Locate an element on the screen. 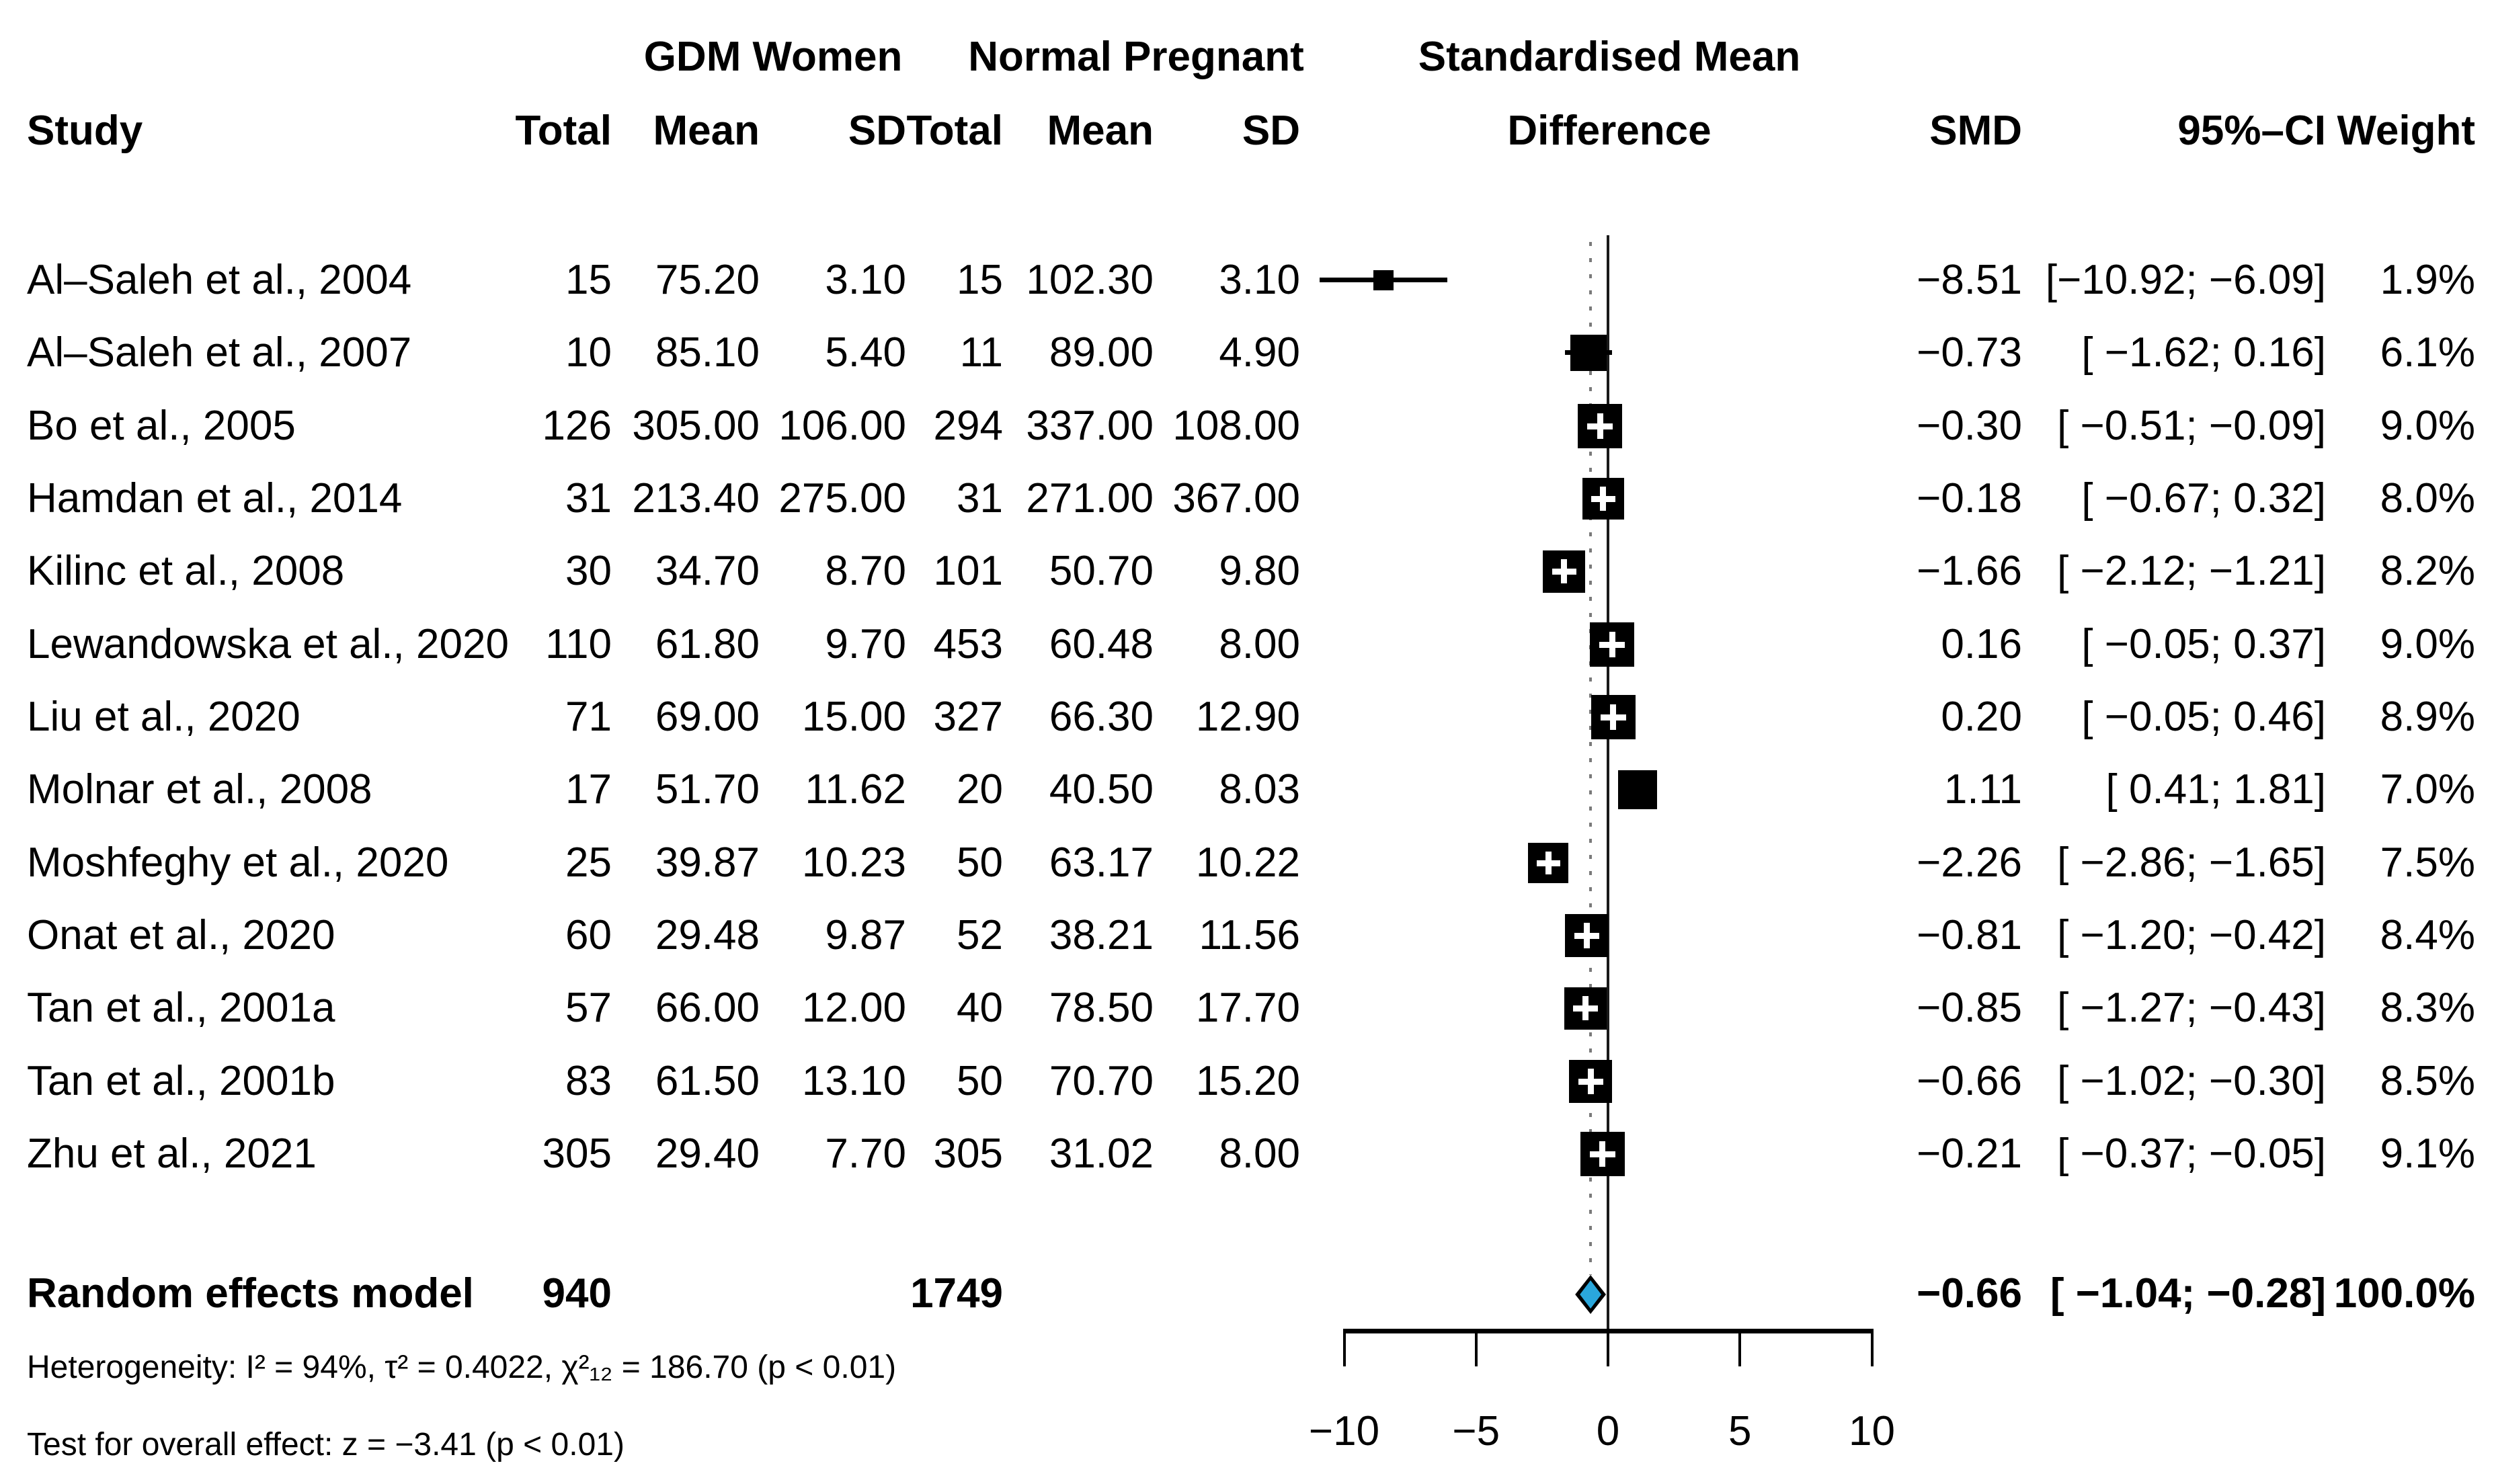 Image resolution: width=2494 pixels, height=1484 pixels. gdm-total-value: 57 is located at coordinates (588, 1008).